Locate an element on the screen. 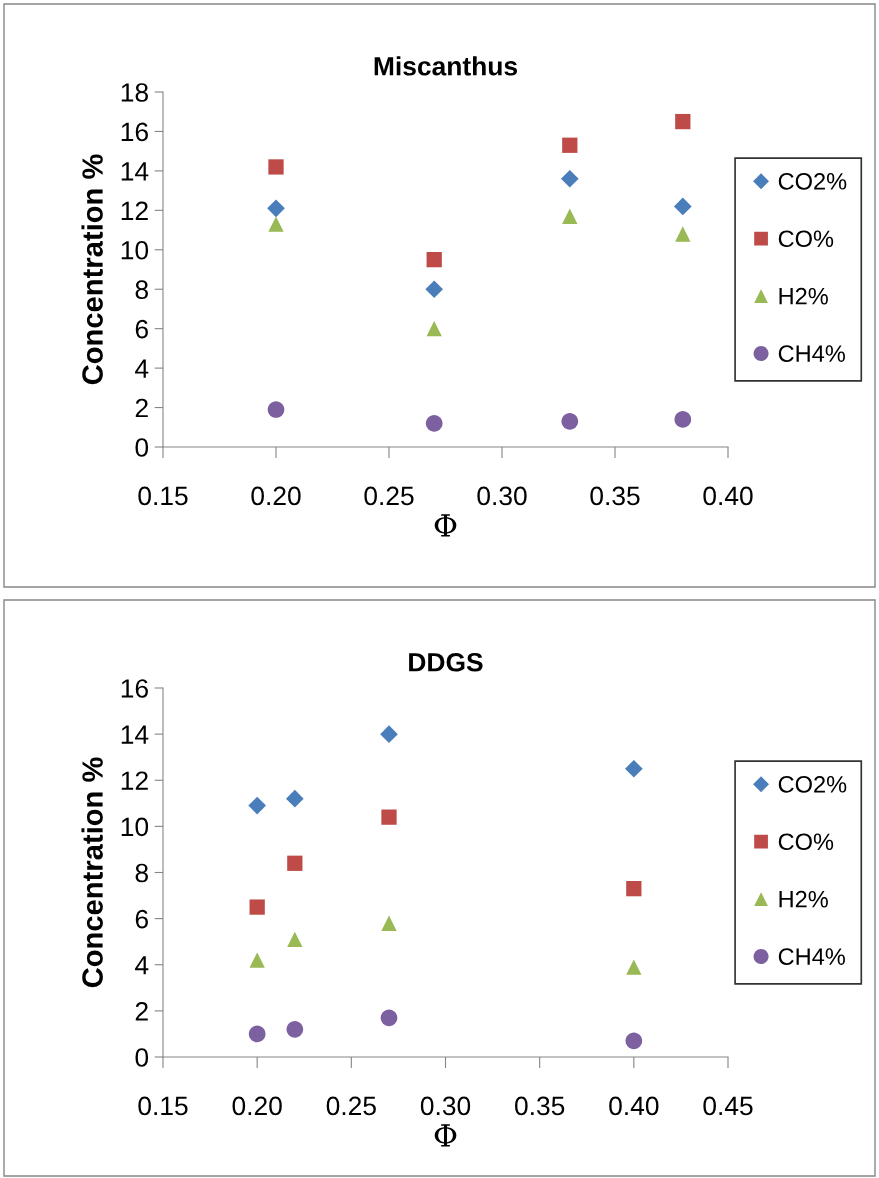 The width and height of the screenshot is (879, 1178). chart-title: DDGS is located at coordinates (446, 662).